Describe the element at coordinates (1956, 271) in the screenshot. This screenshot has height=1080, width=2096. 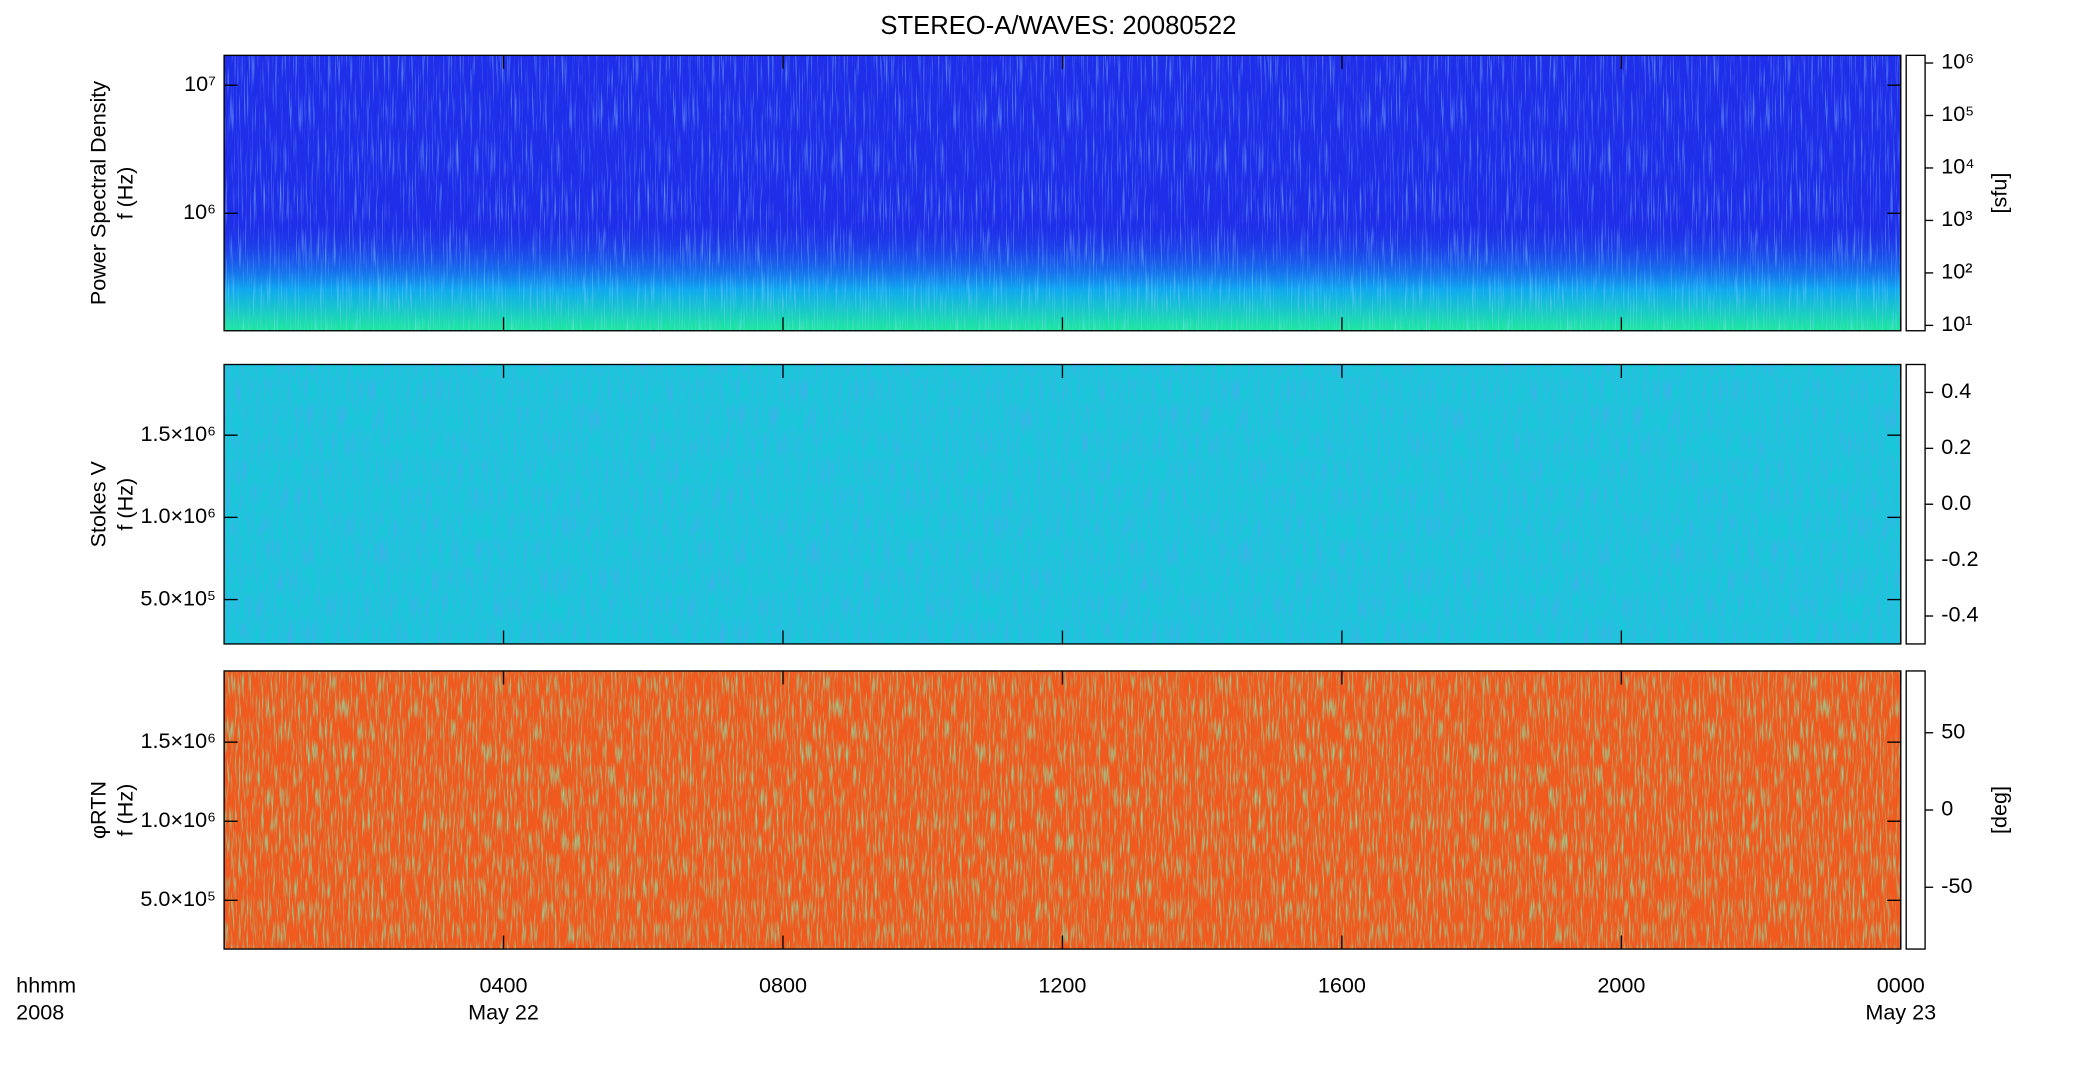
I see `colorbar-tick-label: 10²` at that location.